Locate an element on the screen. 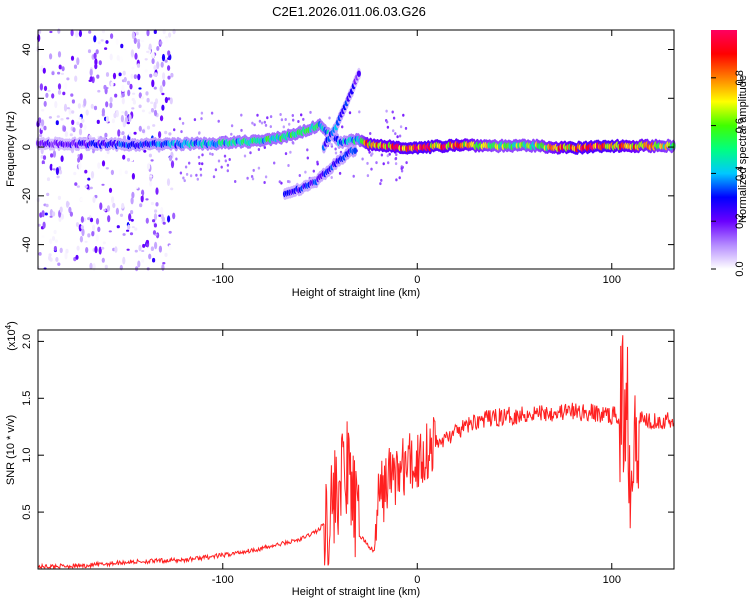 The width and height of the screenshot is (750, 600). spectrogram-y-label: Frequency (Hz) is located at coordinates (11, 149).